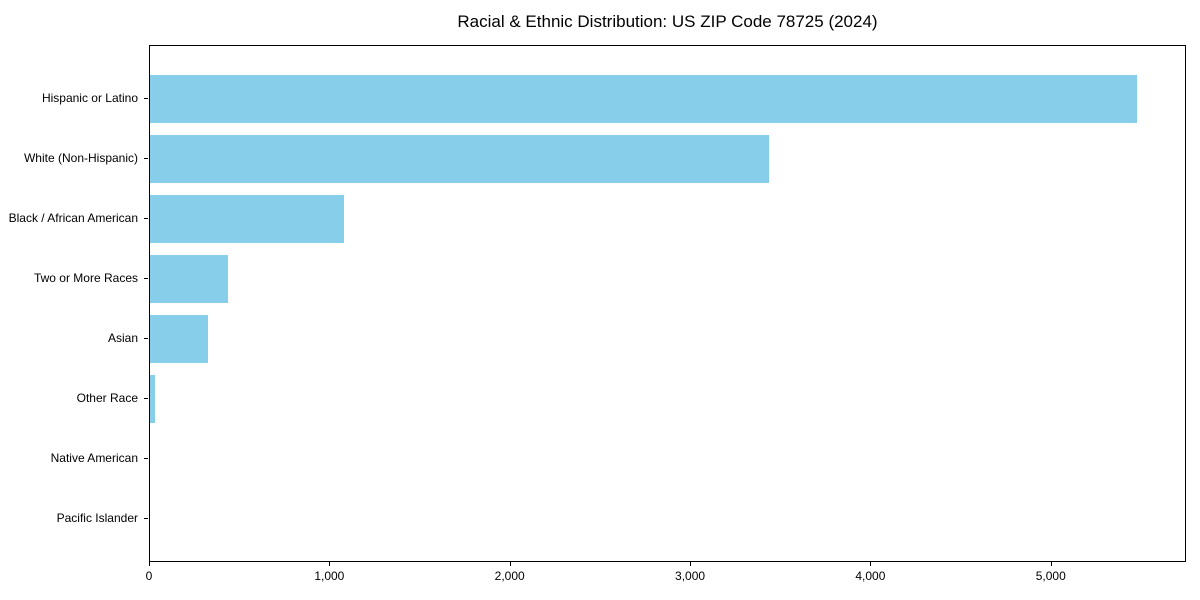  What do you see at coordinates (149, 576) in the screenshot?
I see `x-tick-label: 0` at bounding box center [149, 576].